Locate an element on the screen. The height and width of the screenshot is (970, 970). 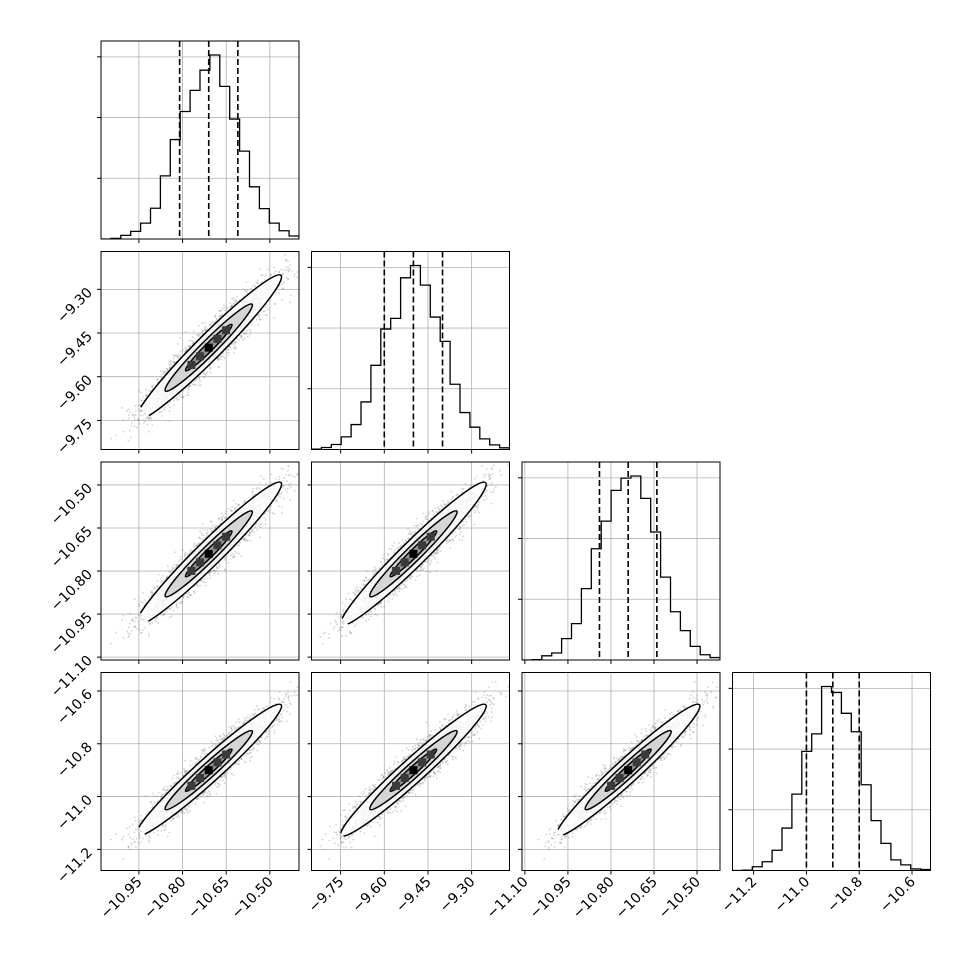
y-tick-label: −9.75 is located at coordinates (75, 437).